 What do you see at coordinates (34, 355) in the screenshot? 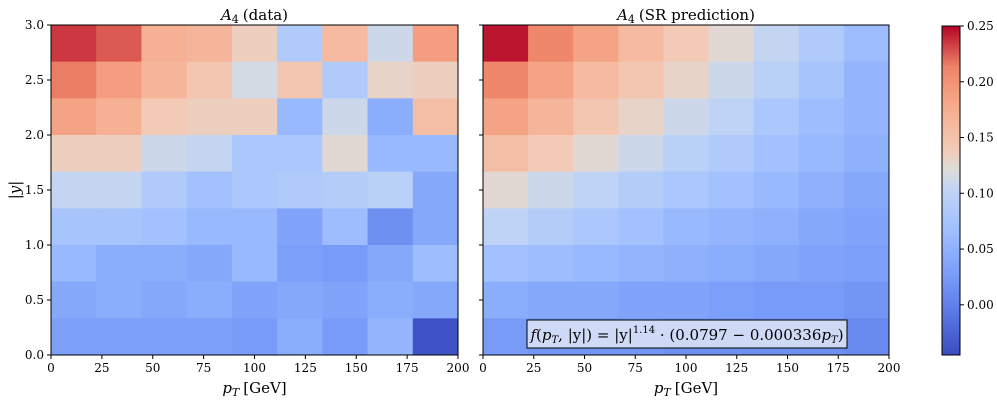
I see `y-tick-label: 0.0` at bounding box center [34, 355].